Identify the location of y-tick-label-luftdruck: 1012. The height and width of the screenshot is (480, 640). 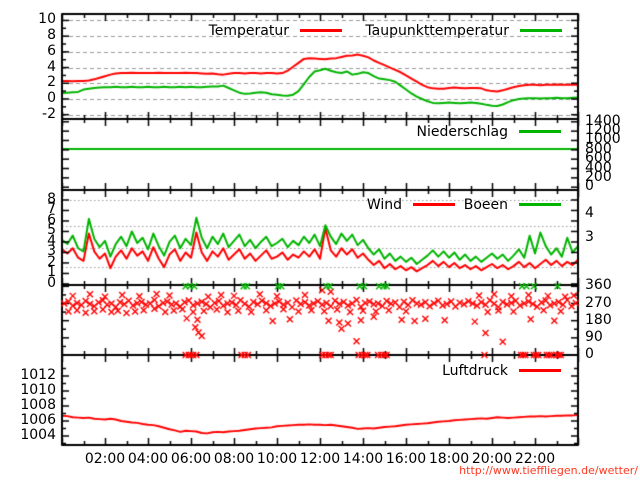
(38, 375).